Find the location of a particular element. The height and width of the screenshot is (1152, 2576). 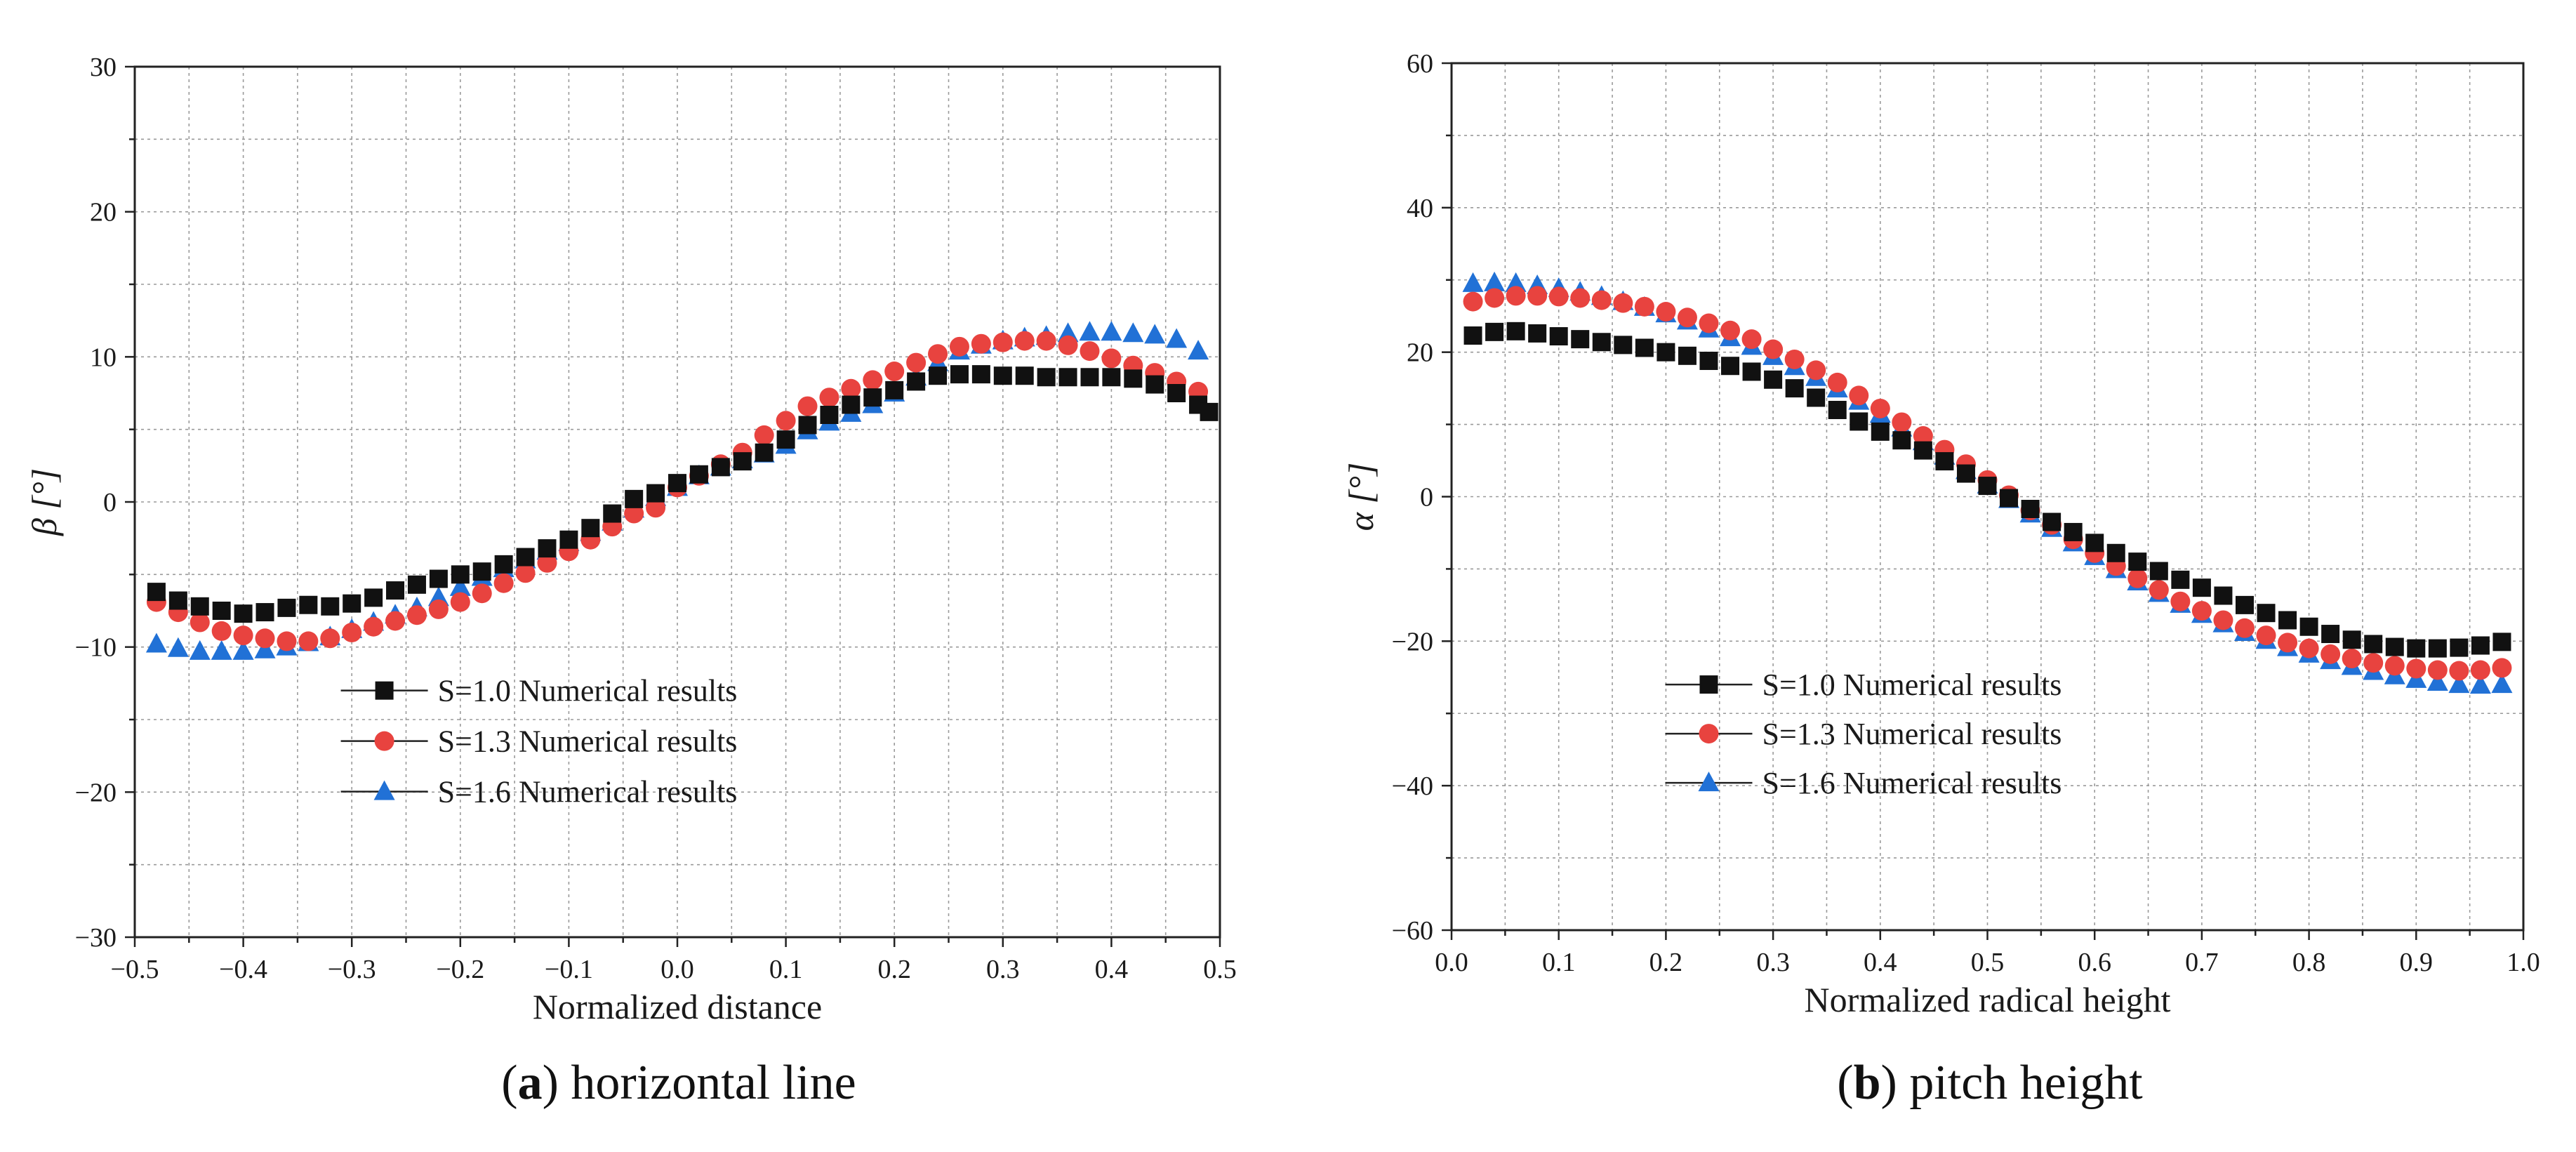

chart-a-y-ticks: −30 −20 −10 0 10 20 30 is located at coordinates (96, 503).